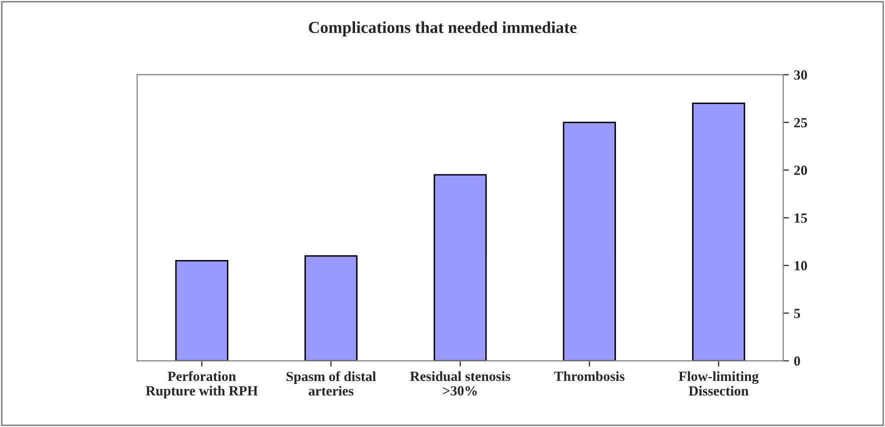 This screenshot has height=427, width=885. Describe the element at coordinates (800, 75) in the screenshot. I see `y-tick-label: 30` at that location.